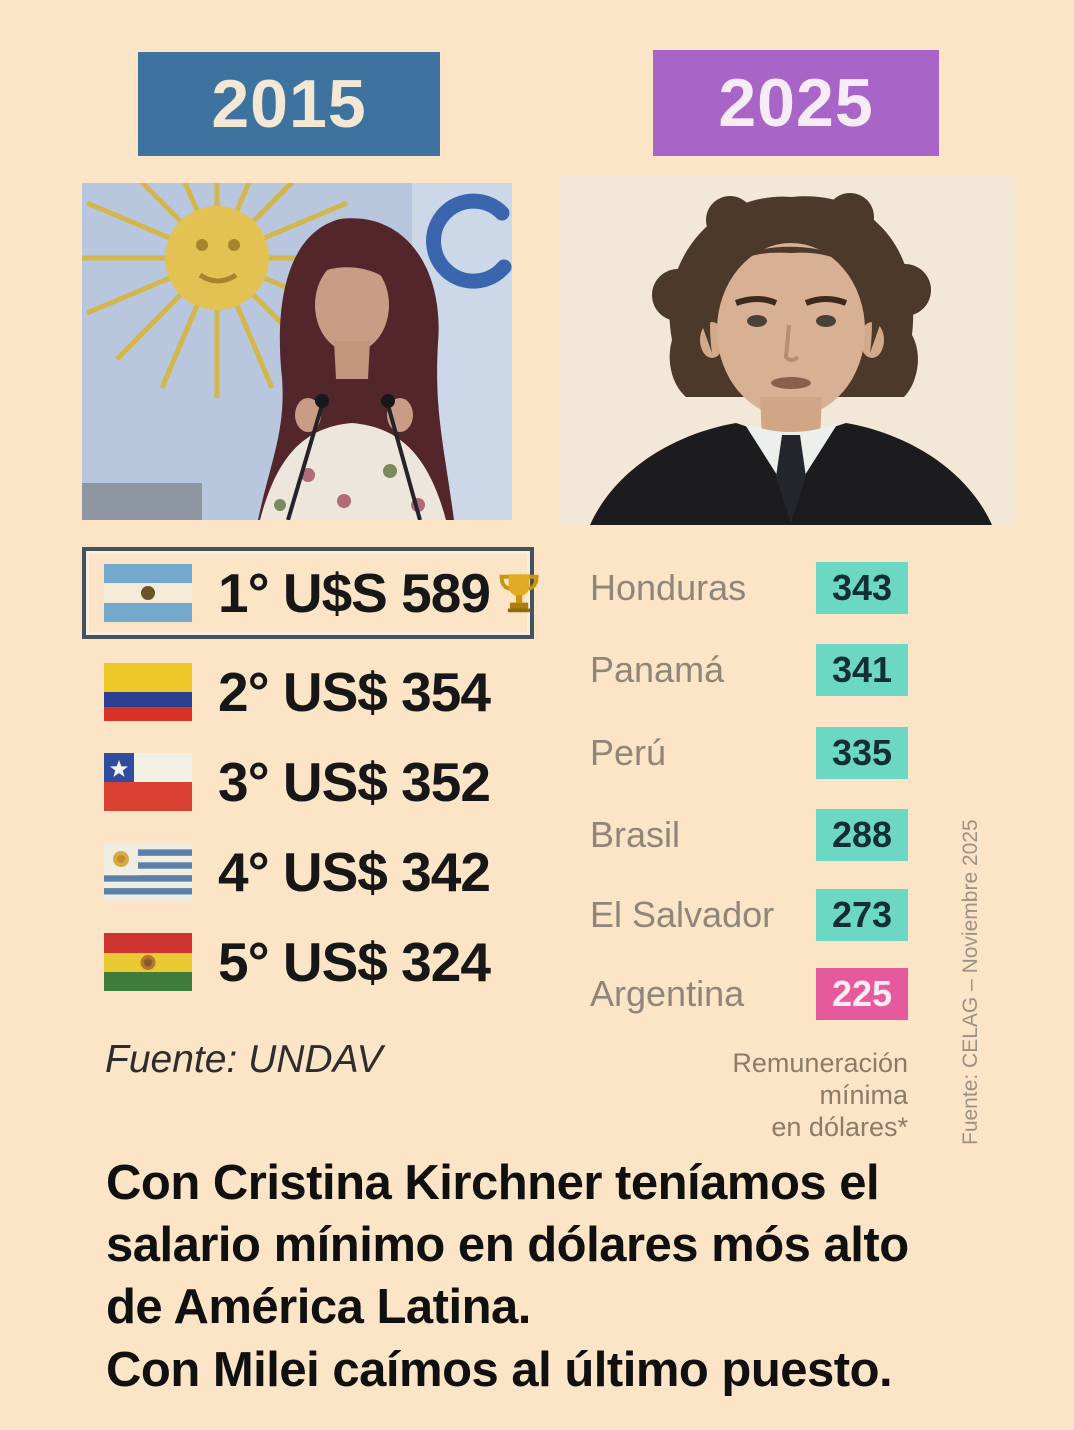 This screenshot has height=1430, width=1074. What do you see at coordinates (754, 1096) in the screenshot?
I see `wage-note: Remuneración mínima en dólares*` at bounding box center [754, 1096].